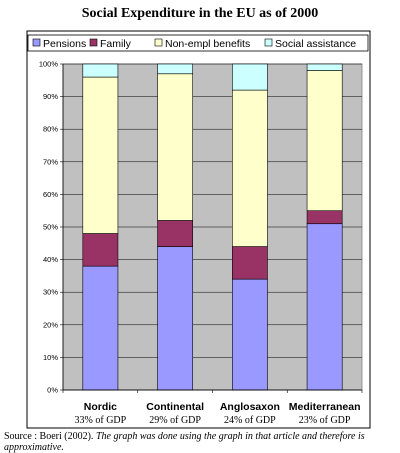 This screenshot has width=400, height=453. What do you see at coordinates (50, 161) in the screenshot?
I see `y-tick-label: 70%` at bounding box center [50, 161].